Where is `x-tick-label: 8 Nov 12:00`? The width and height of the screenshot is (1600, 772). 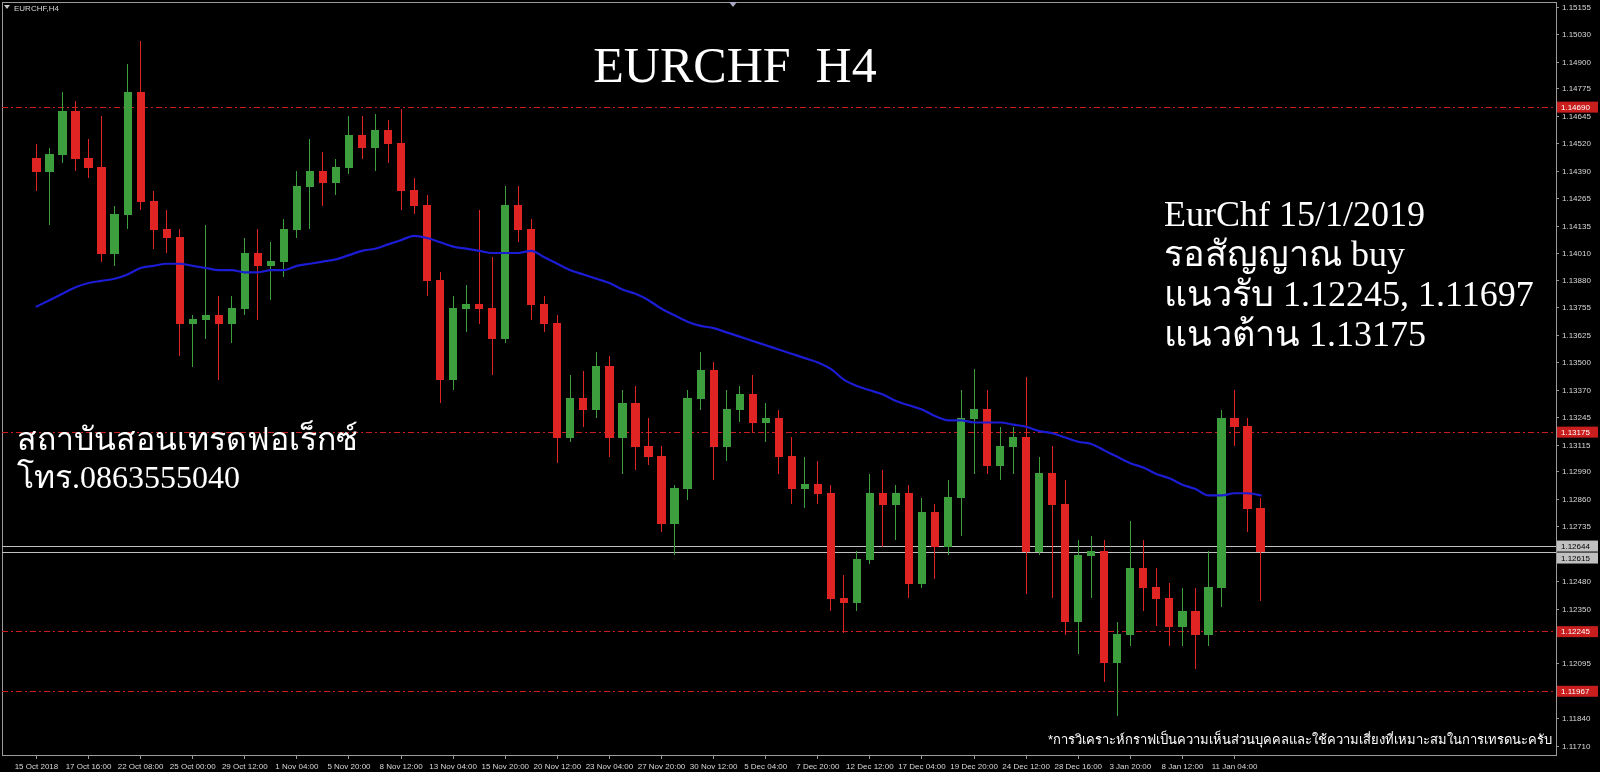
x-tick-label: 8 Nov 12:00 is located at coordinates (401, 766).